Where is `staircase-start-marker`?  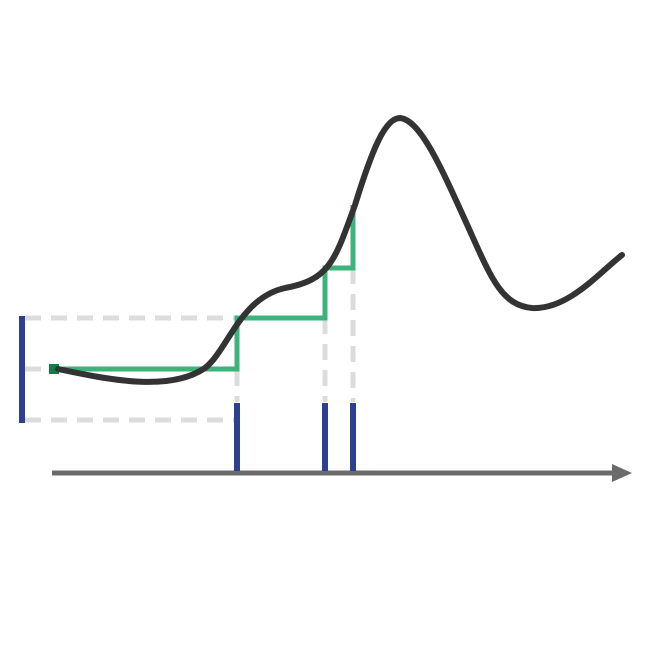
staircase-start-marker is located at coordinates (54, 369).